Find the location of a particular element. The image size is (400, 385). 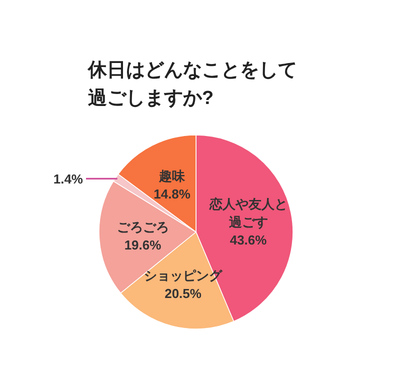

data-label: 19.6% is located at coordinates (143, 244).